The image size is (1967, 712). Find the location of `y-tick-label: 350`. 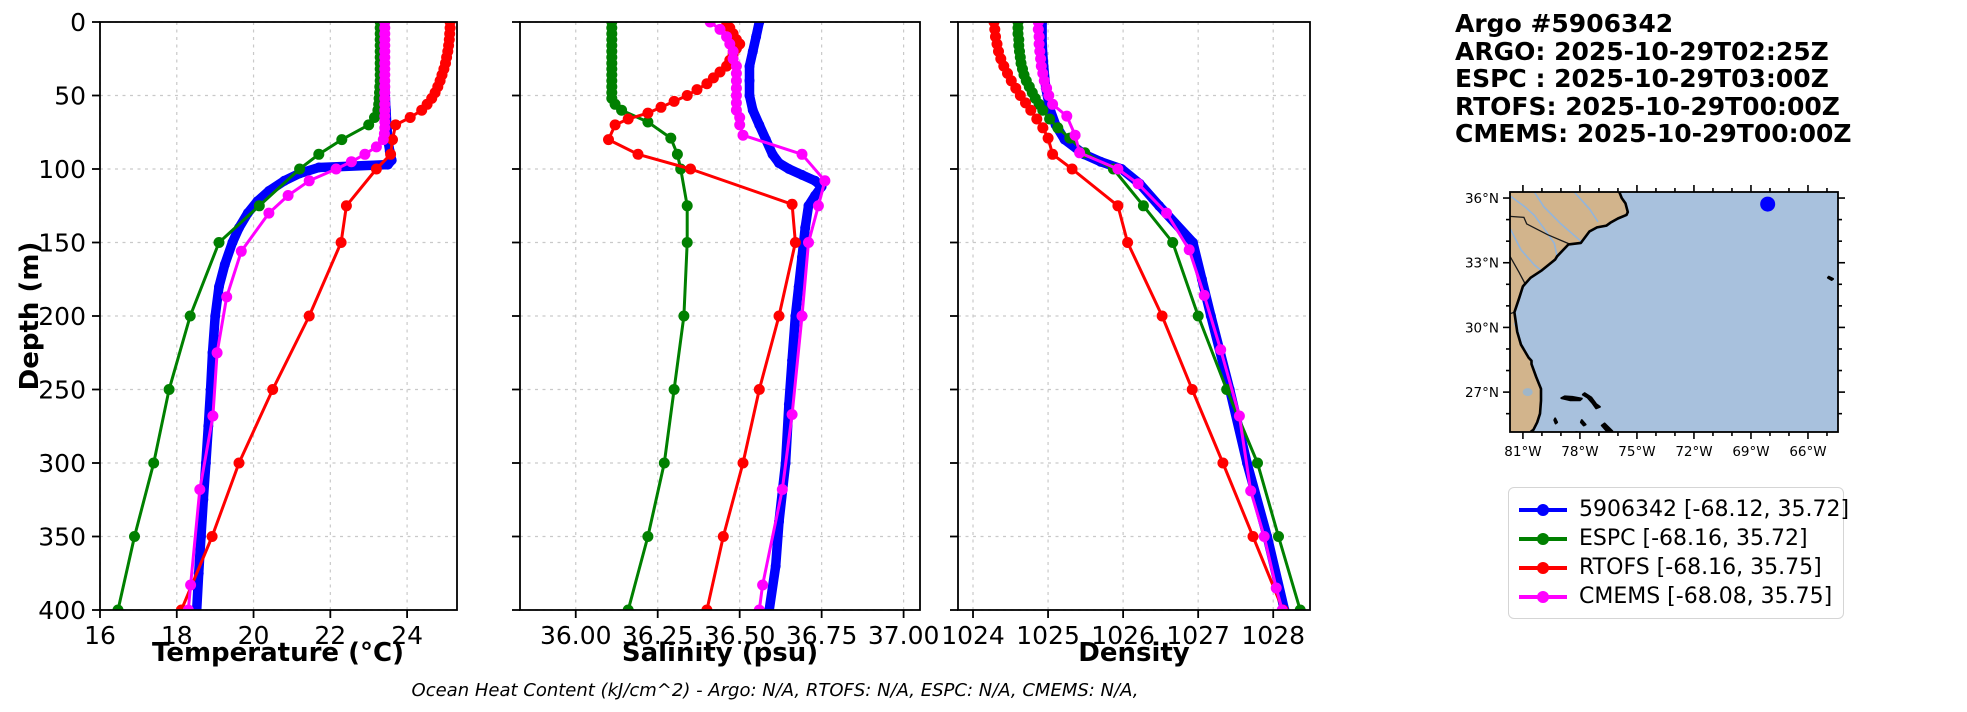

y-tick-label: 350 is located at coordinates (62, 537).